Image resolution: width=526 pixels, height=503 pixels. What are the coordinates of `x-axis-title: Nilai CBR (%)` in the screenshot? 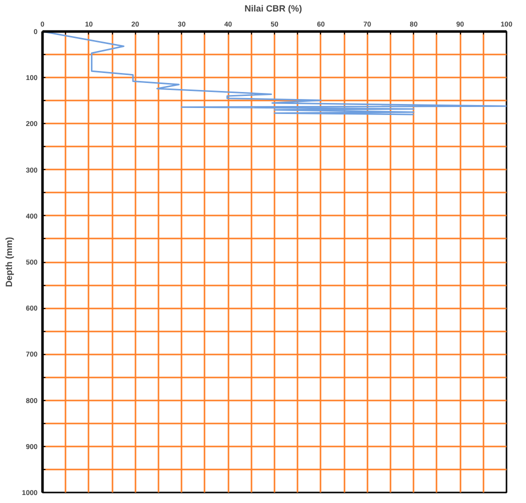 It's located at (273, 9).